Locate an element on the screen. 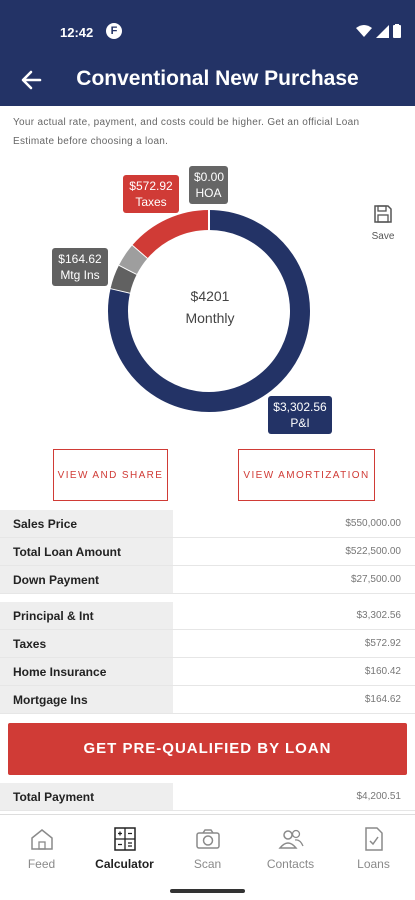 The height and width of the screenshot is (900, 415). donut-svg is located at coordinates (209, 311).